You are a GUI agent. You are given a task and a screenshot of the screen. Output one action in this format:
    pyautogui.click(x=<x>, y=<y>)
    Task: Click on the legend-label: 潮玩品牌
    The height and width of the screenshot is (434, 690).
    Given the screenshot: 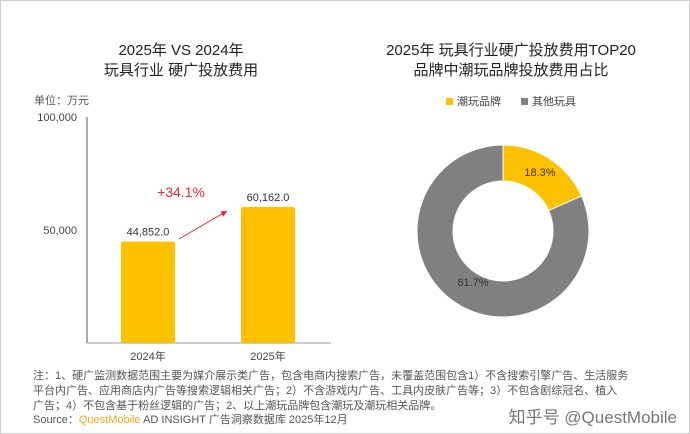 What is the action you would take?
    pyautogui.click(x=479, y=102)
    